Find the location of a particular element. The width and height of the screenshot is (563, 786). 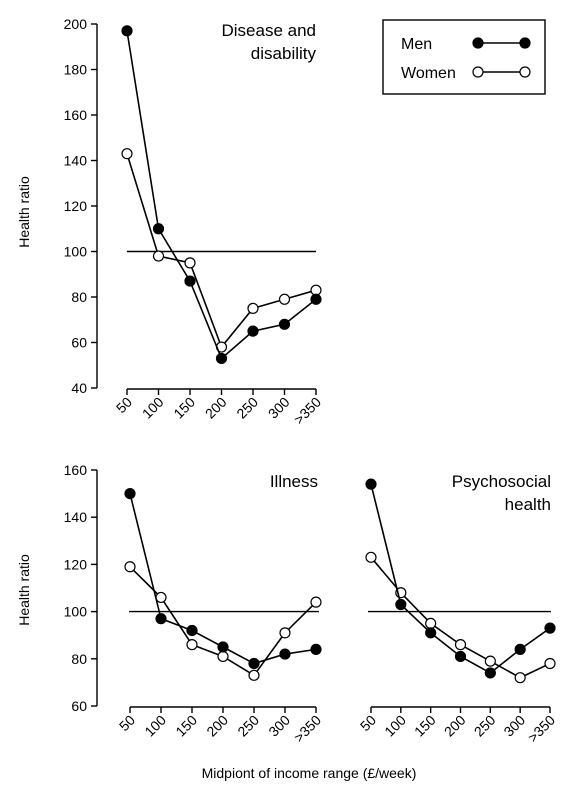

panel-title-line: health is located at coordinates (528, 504).